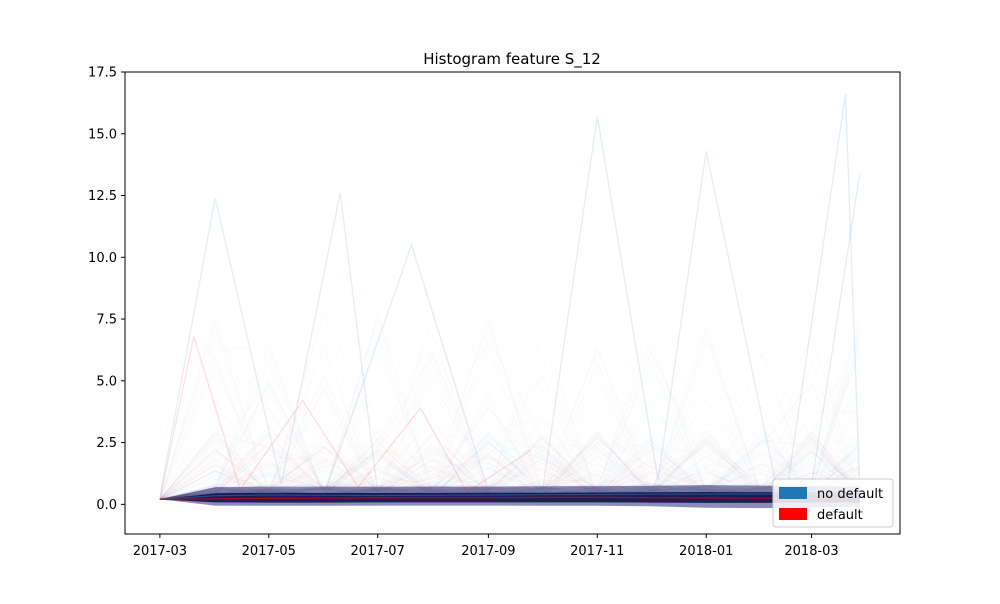 Image resolution: width=1000 pixels, height=604 pixels. I want to click on x-tick-label: 2017-03, so click(160, 551).